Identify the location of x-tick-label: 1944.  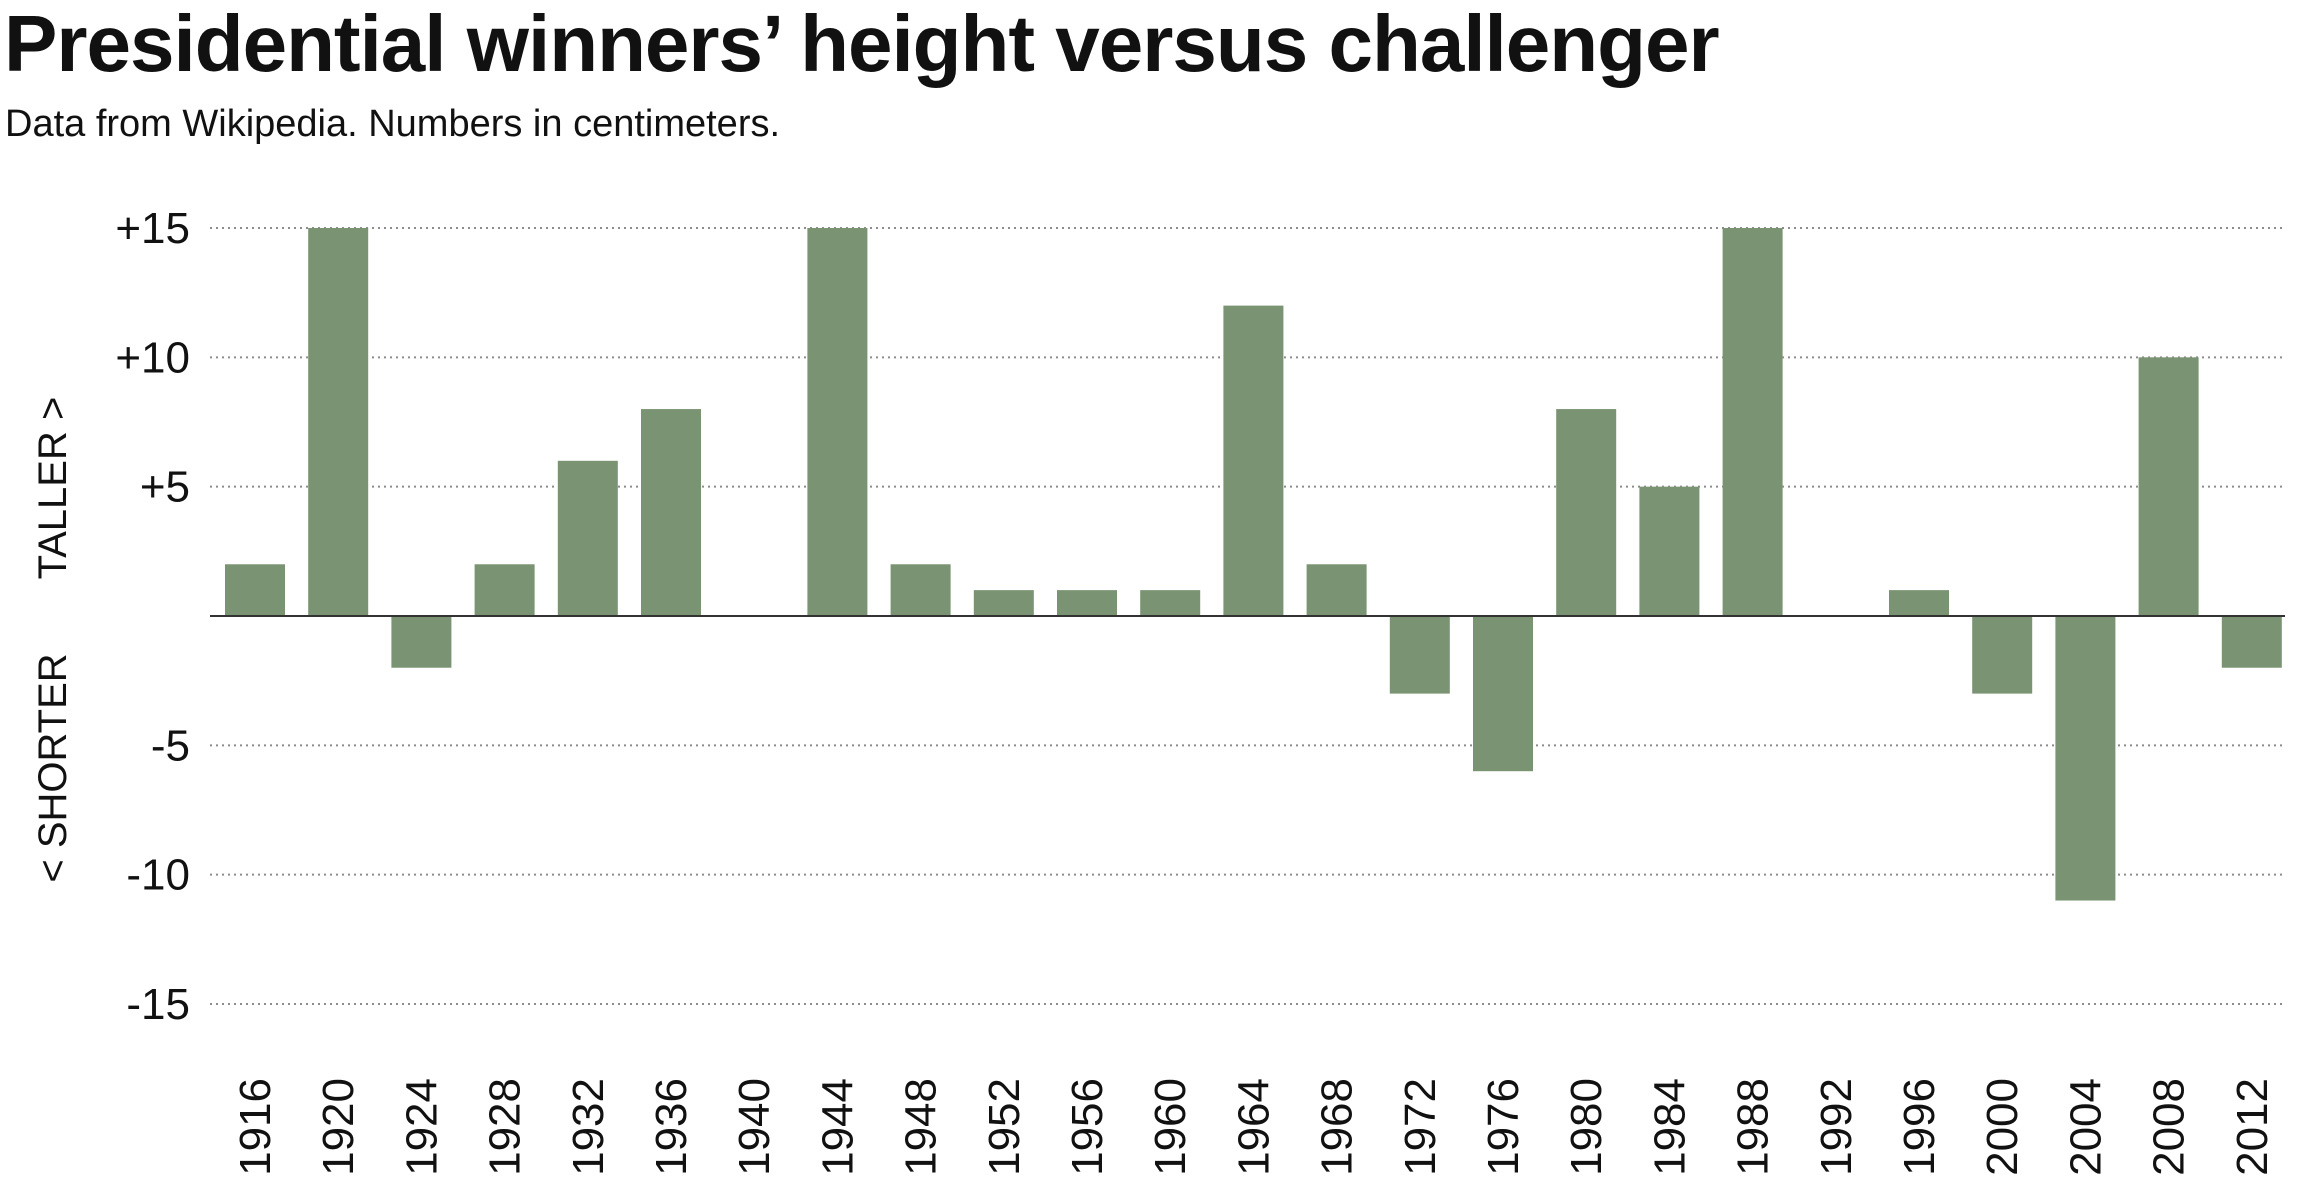
(837, 1127).